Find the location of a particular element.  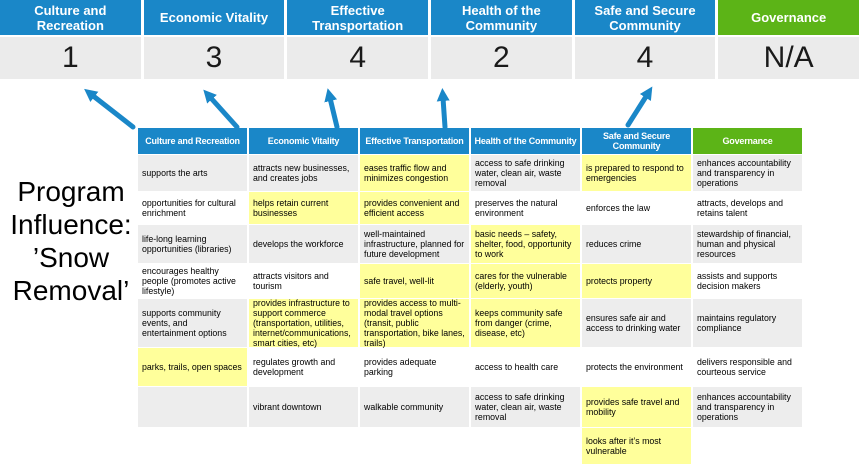

matrix-header-economic-vitality: Economic Vitality is located at coordinates (303, 141).